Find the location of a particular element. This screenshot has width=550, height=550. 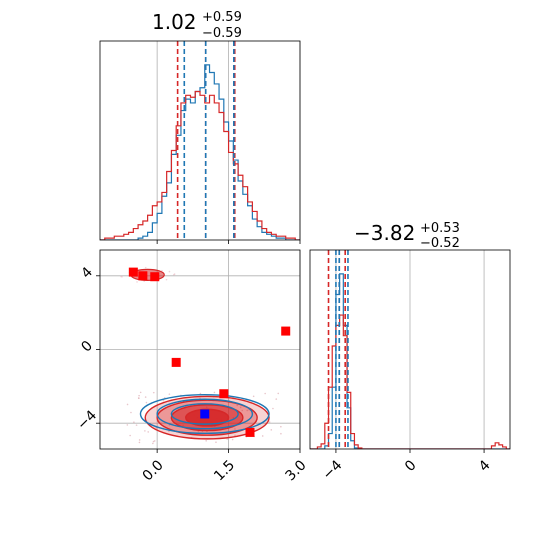

x-tick-label-param-2: 0 is located at coordinates (411, 466).